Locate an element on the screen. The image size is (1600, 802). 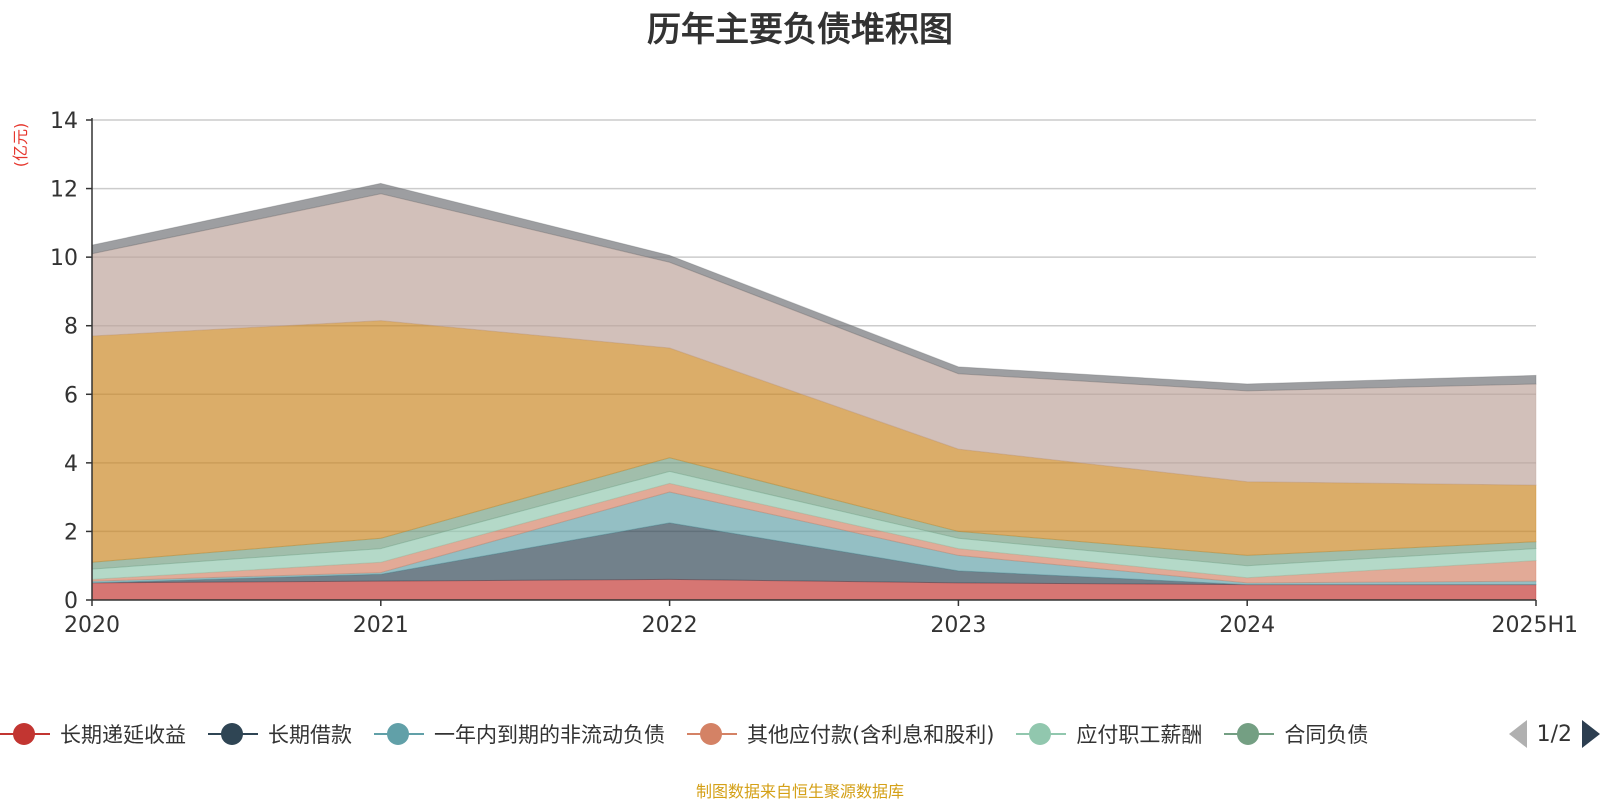
x-tick-label: 2025H1 is located at coordinates (1534, 625).